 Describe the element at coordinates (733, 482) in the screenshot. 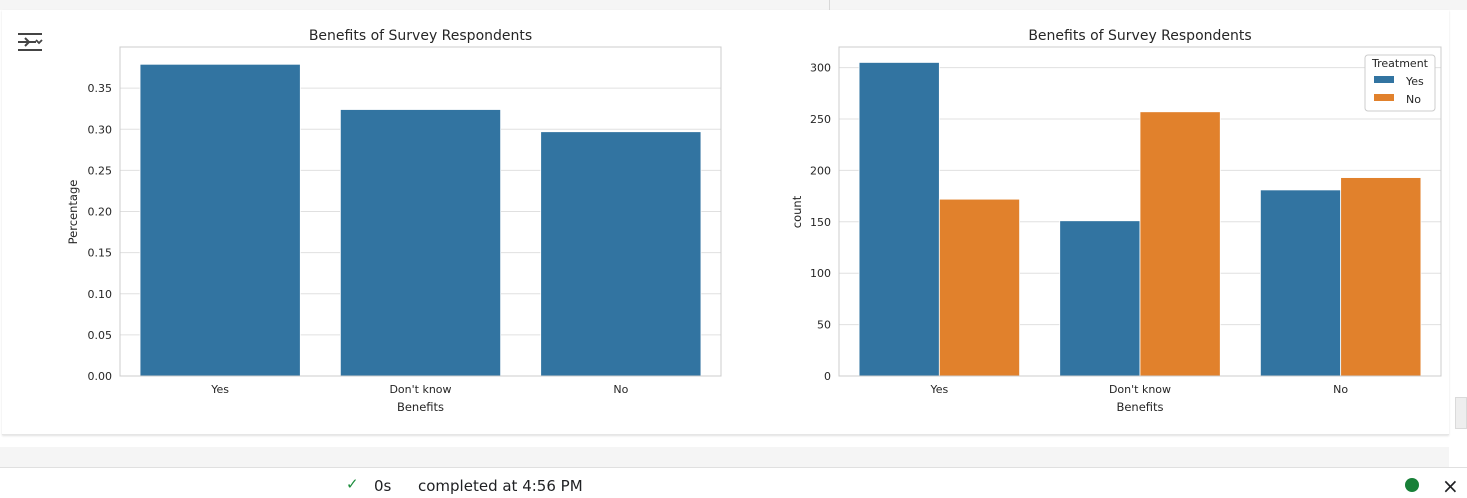

I see `status-bar: ✓ 0s completed at 4:56 PM ×` at that location.